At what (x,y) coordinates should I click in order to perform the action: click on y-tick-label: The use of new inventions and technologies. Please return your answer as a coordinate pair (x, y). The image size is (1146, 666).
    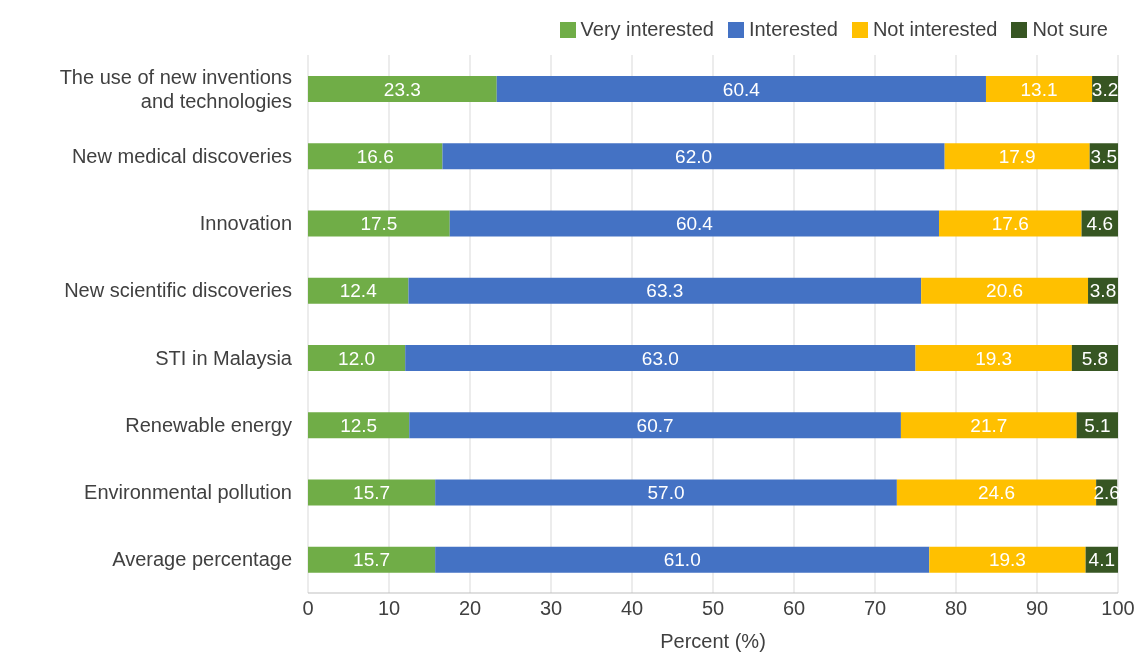
    Looking at the image, I should click on (175, 88).